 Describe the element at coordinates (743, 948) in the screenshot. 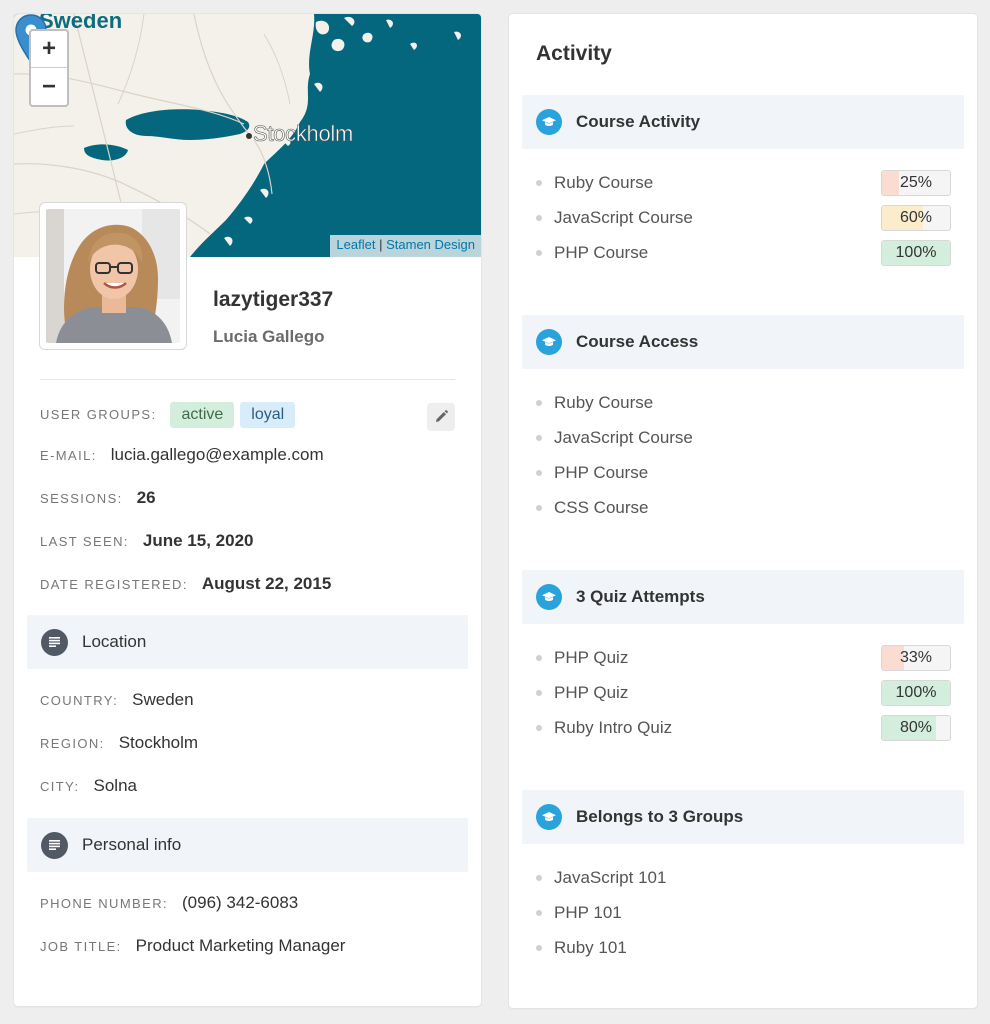

I see `list-item: Ruby 101` at that location.